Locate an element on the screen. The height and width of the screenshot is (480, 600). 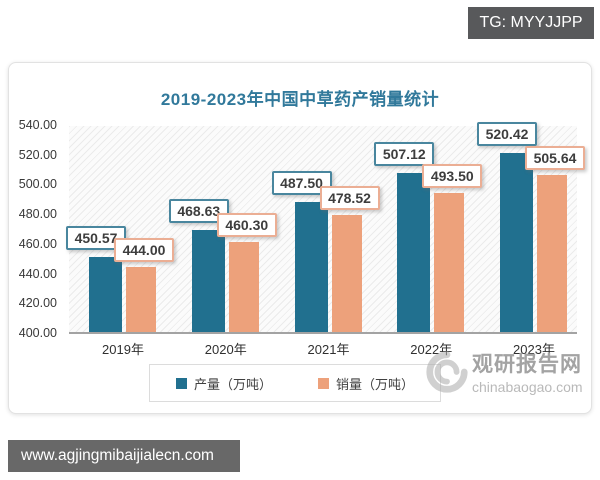
x-tick-label: 2023年 is located at coordinates (534, 349).